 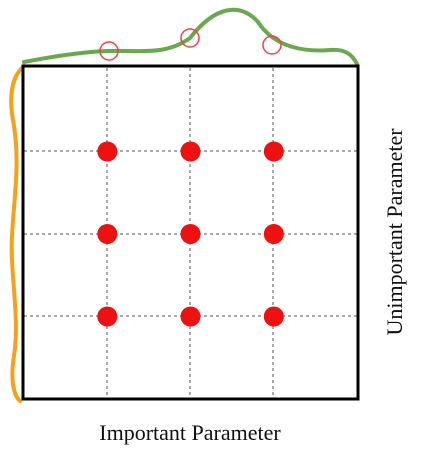 I want to click on important-parameter-distribution-curve, so click(x=190, y=36).